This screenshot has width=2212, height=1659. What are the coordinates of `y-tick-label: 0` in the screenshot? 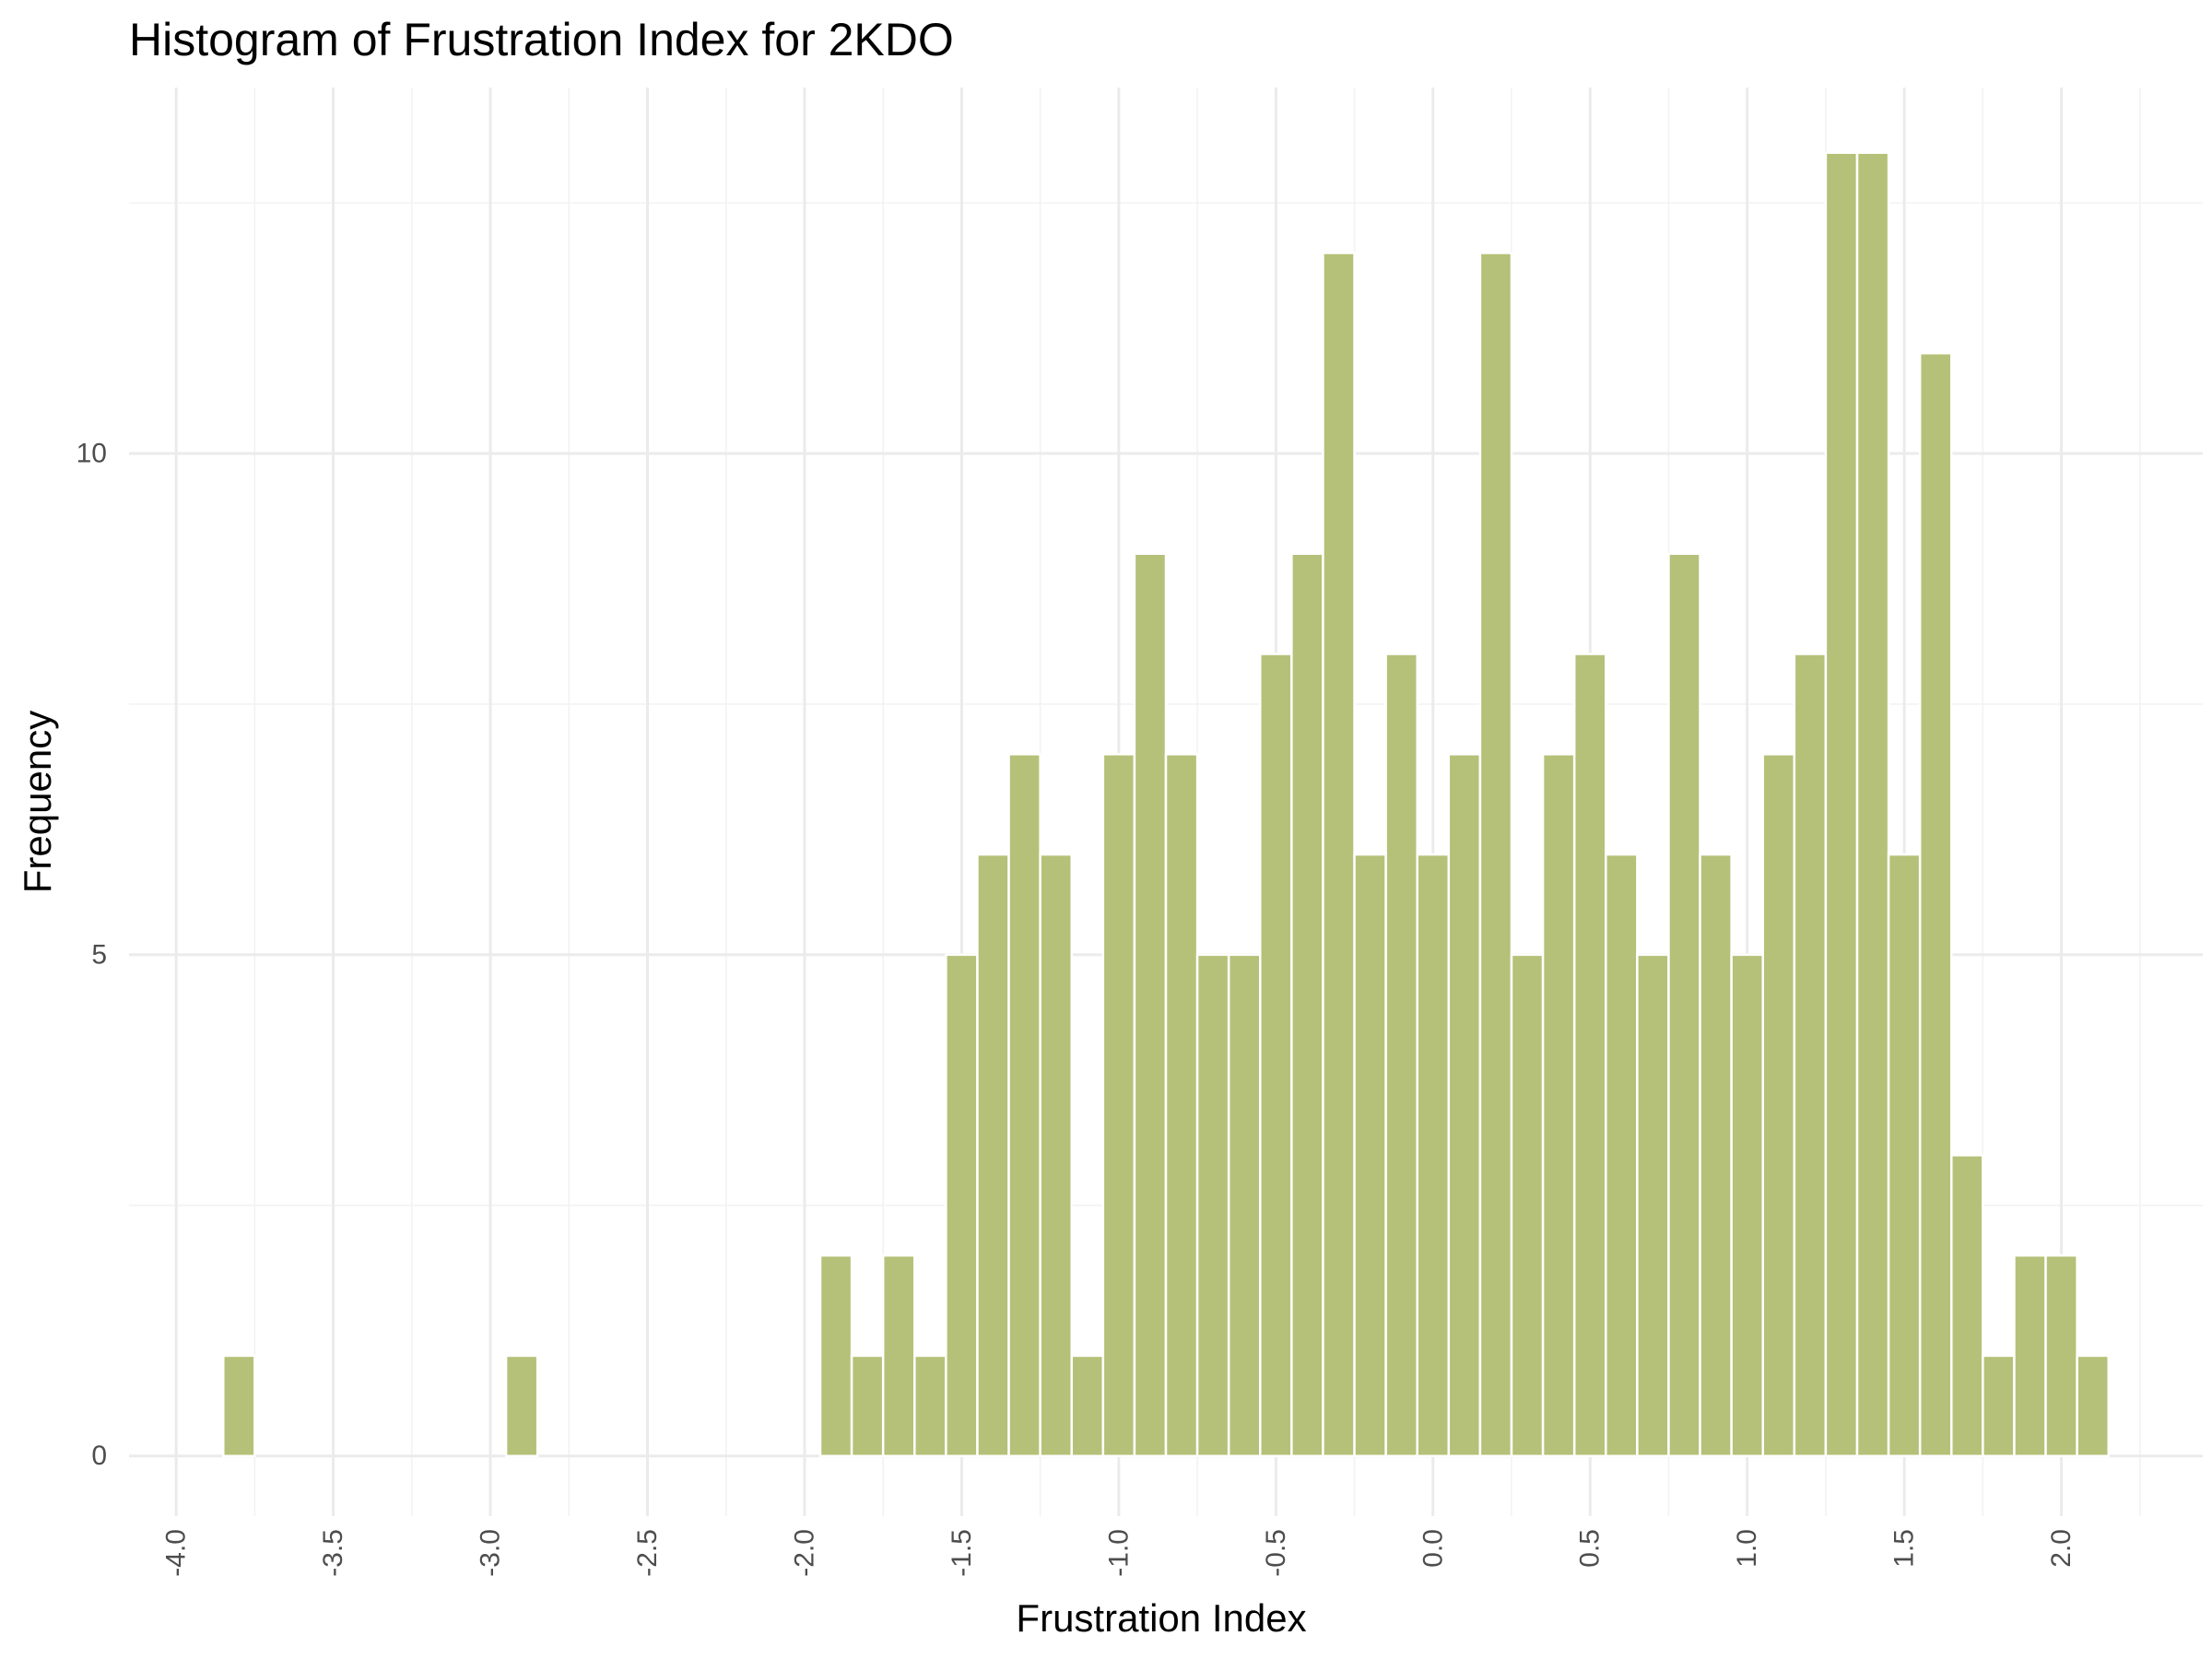 It's located at (99, 1456).